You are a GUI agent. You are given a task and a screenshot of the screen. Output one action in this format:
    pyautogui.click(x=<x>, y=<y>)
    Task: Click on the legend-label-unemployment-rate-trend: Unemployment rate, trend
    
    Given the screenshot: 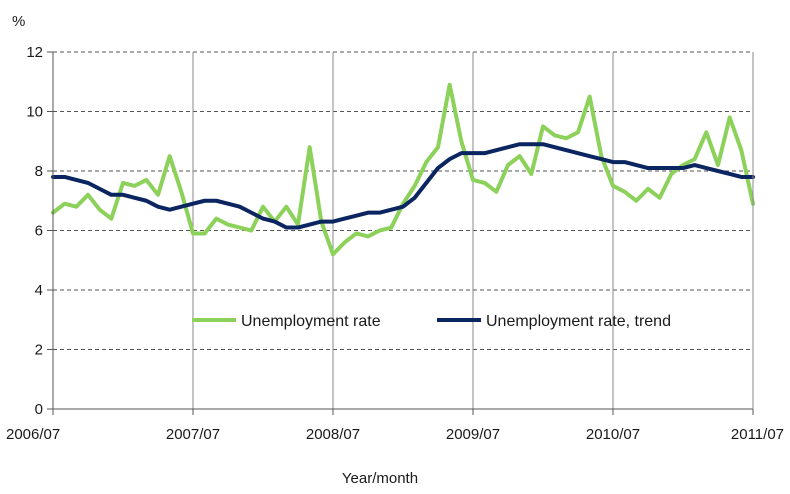 What is the action you would take?
    pyautogui.click(x=578, y=321)
    